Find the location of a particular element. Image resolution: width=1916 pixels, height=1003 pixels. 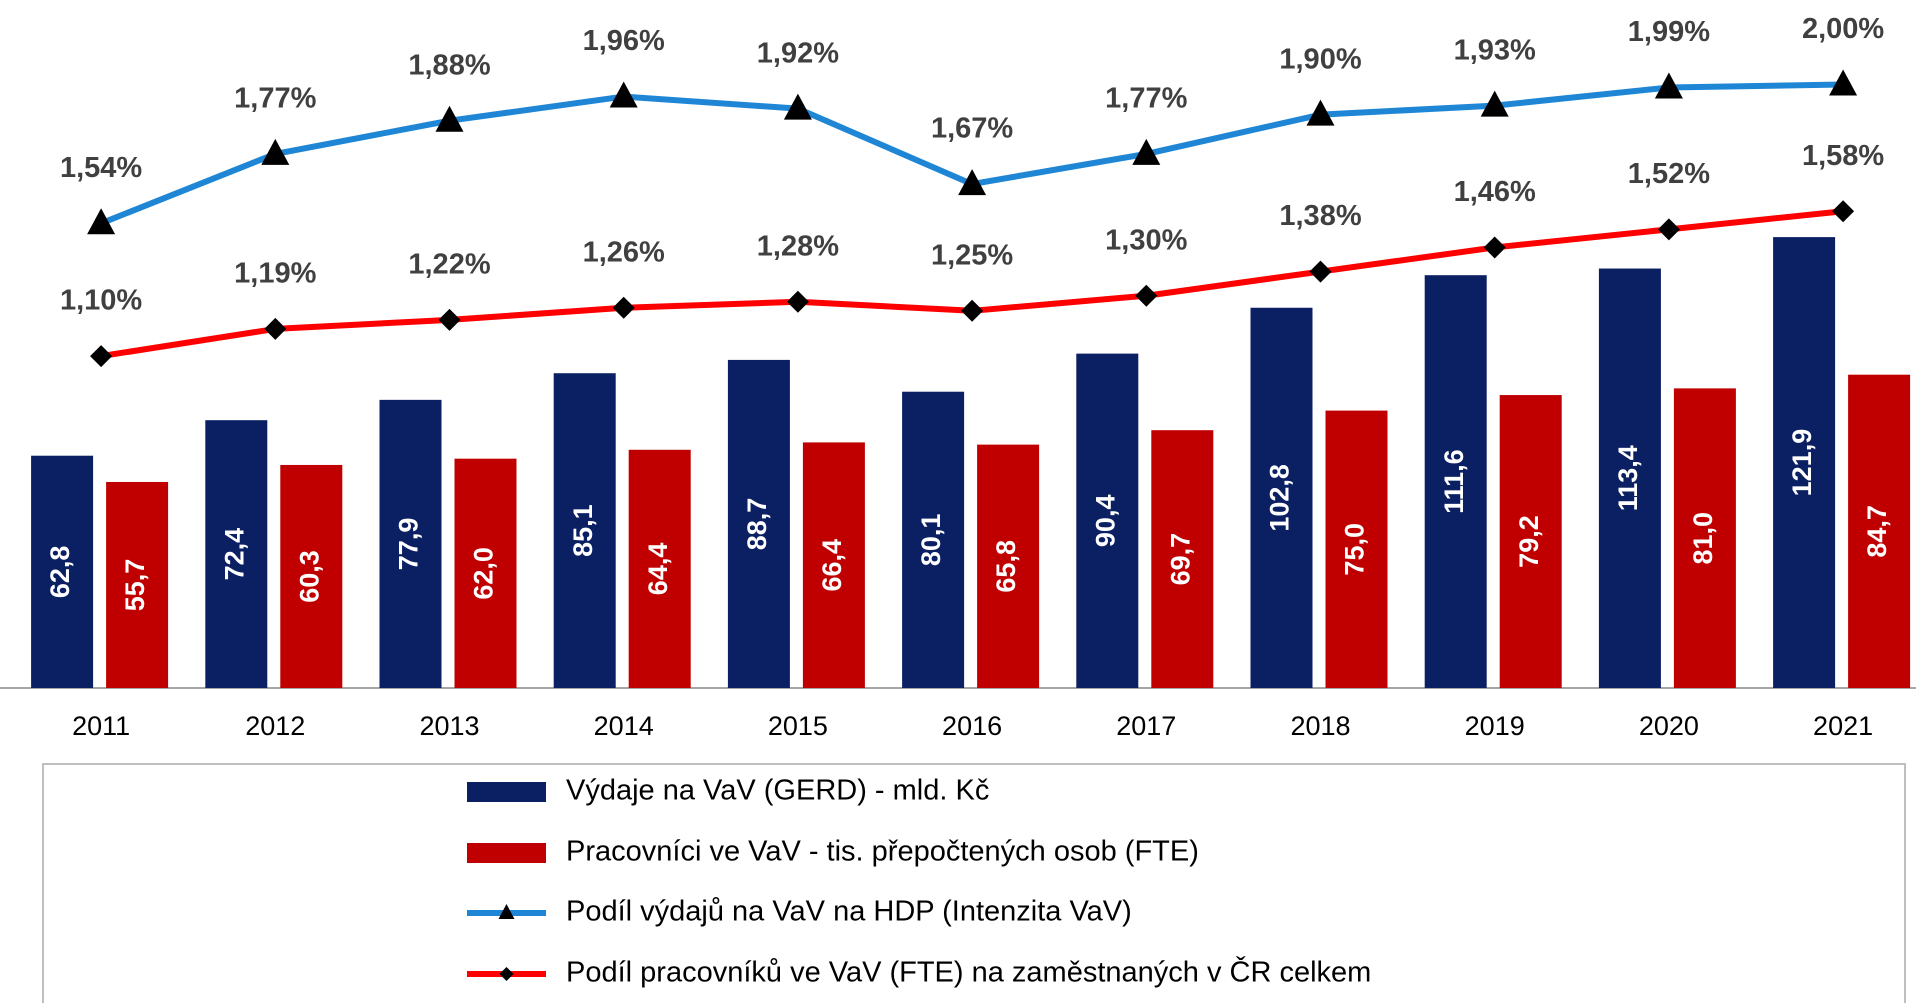

bar-value-label: 102,8 is located at coordinates (1280, 498).